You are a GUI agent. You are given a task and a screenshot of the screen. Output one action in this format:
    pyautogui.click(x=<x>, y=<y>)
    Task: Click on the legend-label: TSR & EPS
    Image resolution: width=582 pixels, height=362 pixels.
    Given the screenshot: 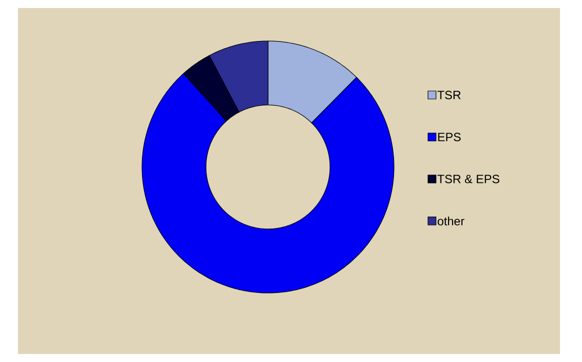 What is the action you would take?
    pyautogui.click(x=468, y=179)
    